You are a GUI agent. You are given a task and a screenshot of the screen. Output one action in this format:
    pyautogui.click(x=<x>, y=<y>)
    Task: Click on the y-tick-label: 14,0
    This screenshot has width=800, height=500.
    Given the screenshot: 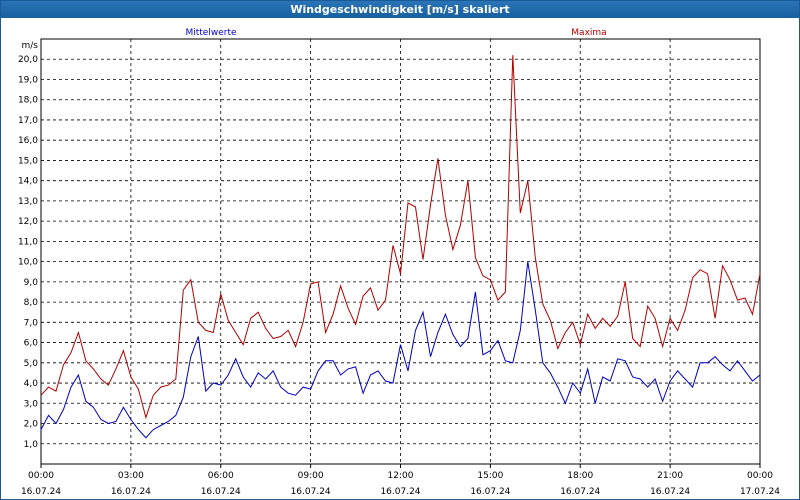 What is the action you would take?
    pyautogui.click(x=28, y=182)
    